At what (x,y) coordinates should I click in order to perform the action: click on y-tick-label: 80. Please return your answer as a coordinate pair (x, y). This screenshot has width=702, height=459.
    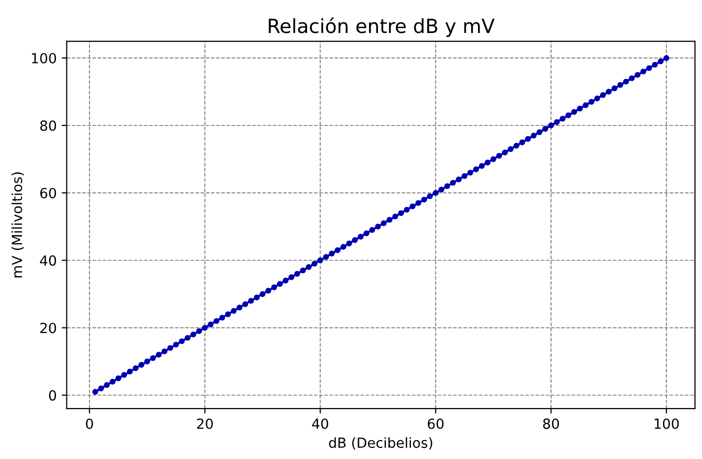
    Looking at the image, I should click on (48, 125).